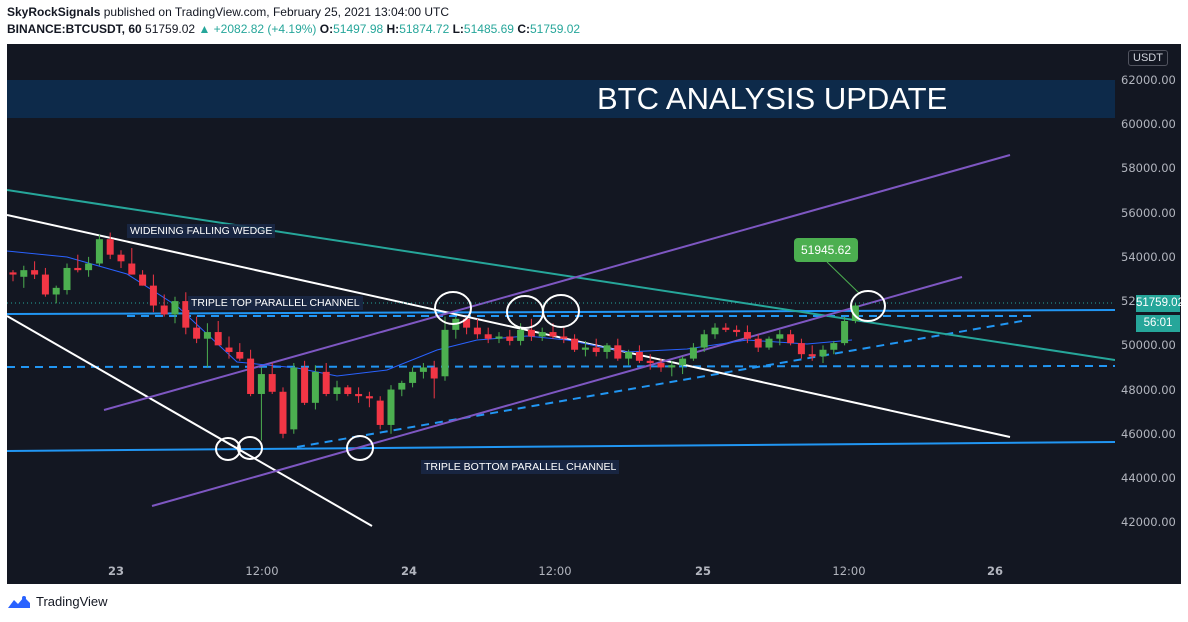 The width and height of the screenshot is (1188, 622). I want to click on time-axis: 23 12:00 24 12:00 25 12:00 26, so click(594, 570).